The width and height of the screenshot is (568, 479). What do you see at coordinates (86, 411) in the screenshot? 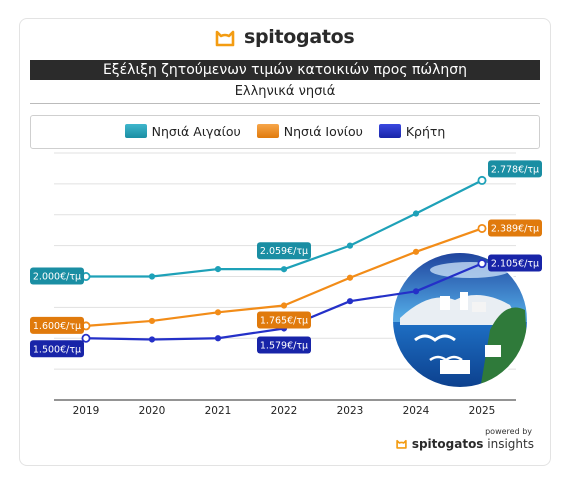
I see `x-tick-label: 2019` at bounding box center [86, 411].